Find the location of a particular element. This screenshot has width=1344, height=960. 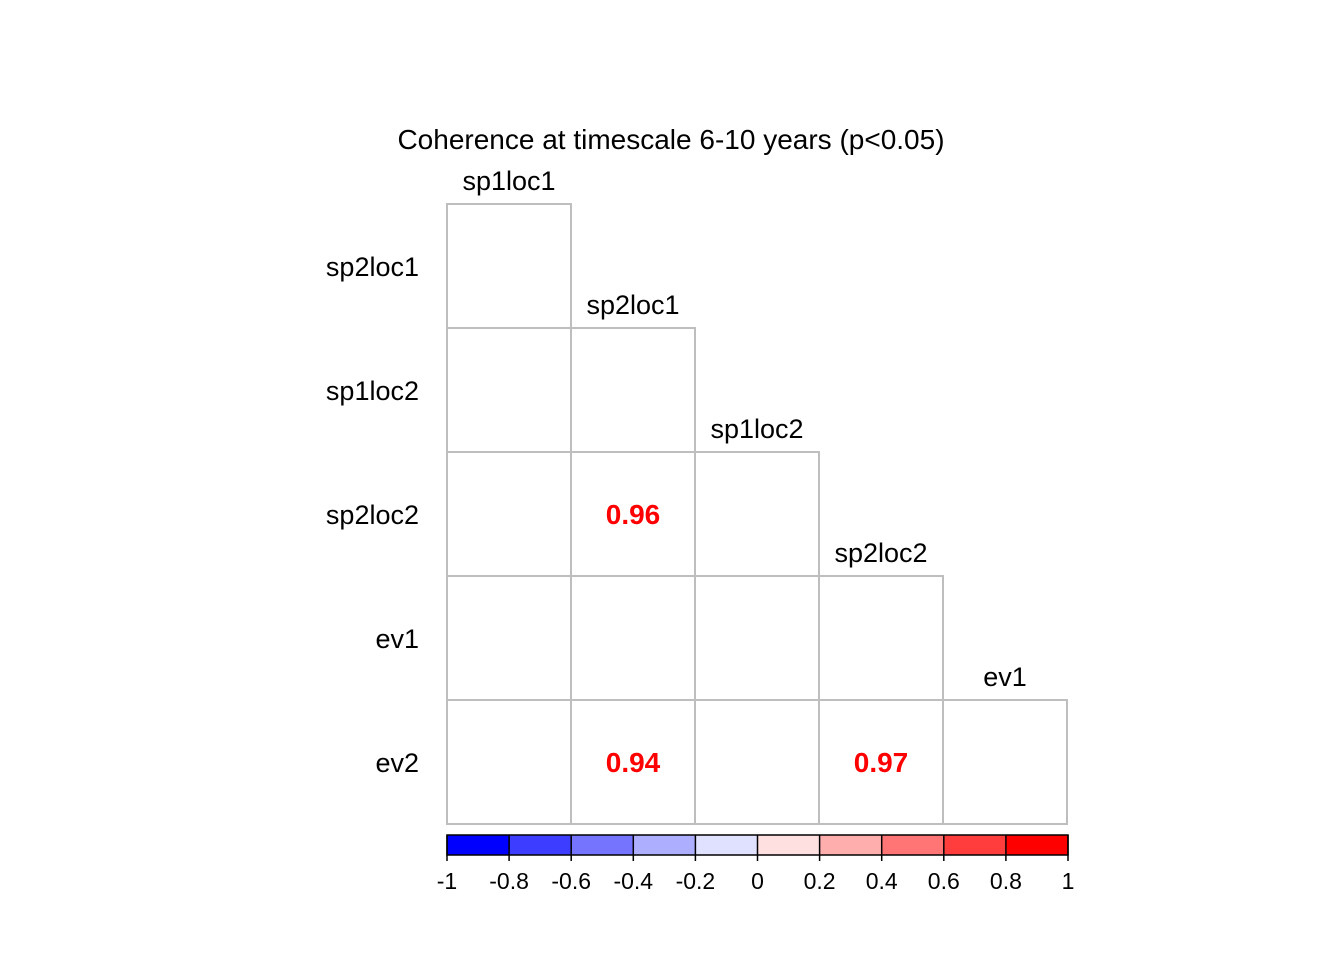

colorbar-tick-label-4: -0.2 is located at coordinates (696, 881).